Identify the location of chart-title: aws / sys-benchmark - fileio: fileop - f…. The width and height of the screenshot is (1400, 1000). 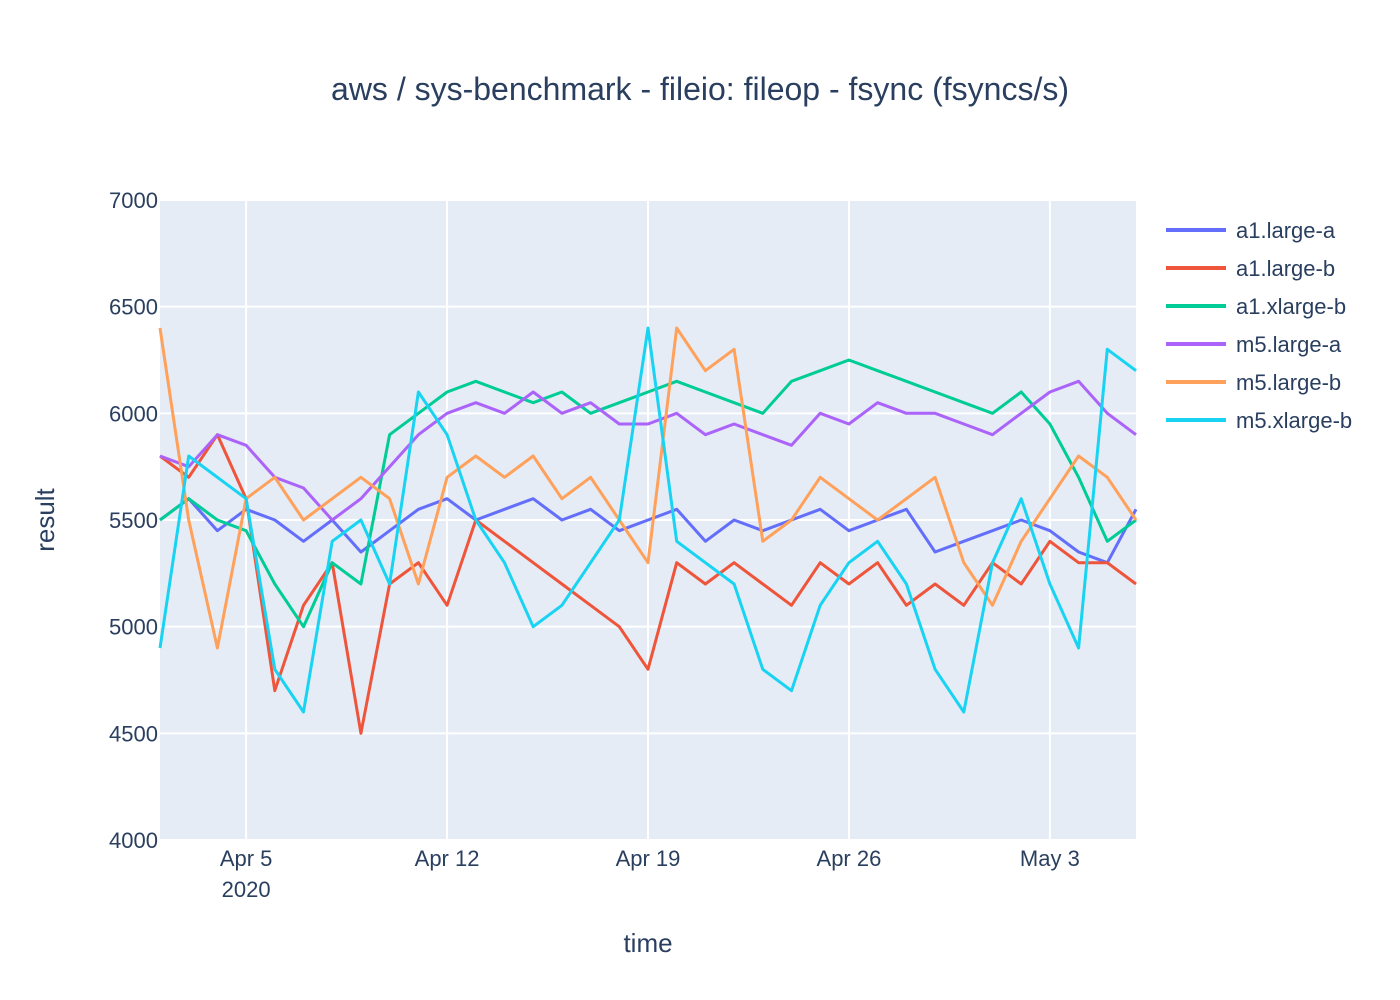
(700, 89).